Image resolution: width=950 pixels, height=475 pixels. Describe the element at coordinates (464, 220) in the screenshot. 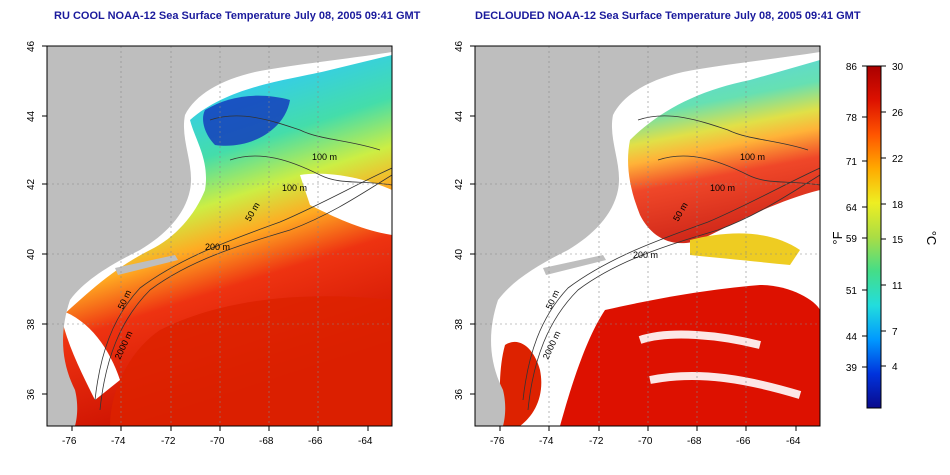

I see `right-lat-axis: 46 44 42 40 38 36` at that location.